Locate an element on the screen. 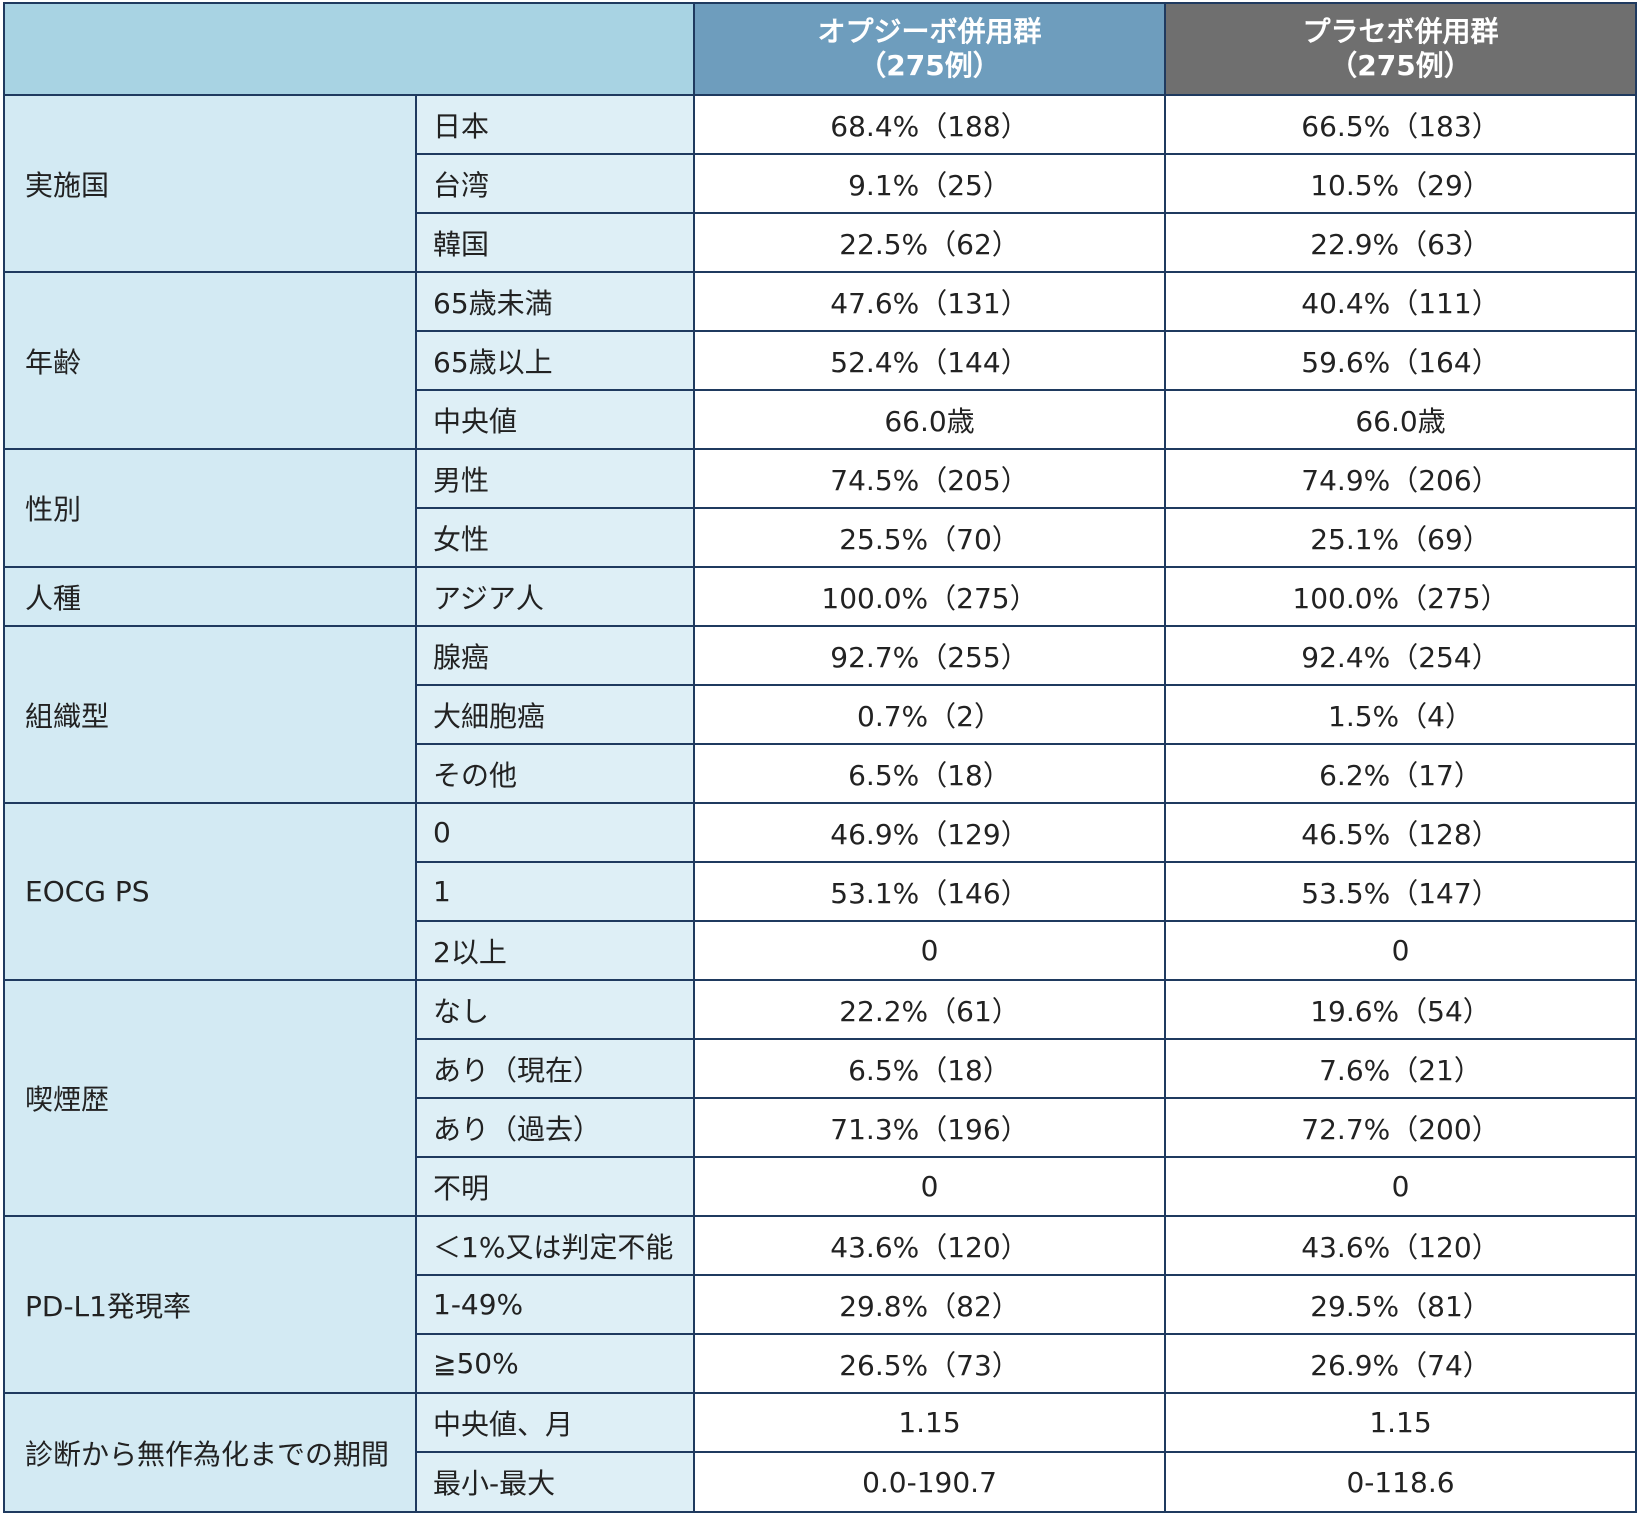  placebo-value: 7.6%（21） is located at coordinates (1400, 1068).